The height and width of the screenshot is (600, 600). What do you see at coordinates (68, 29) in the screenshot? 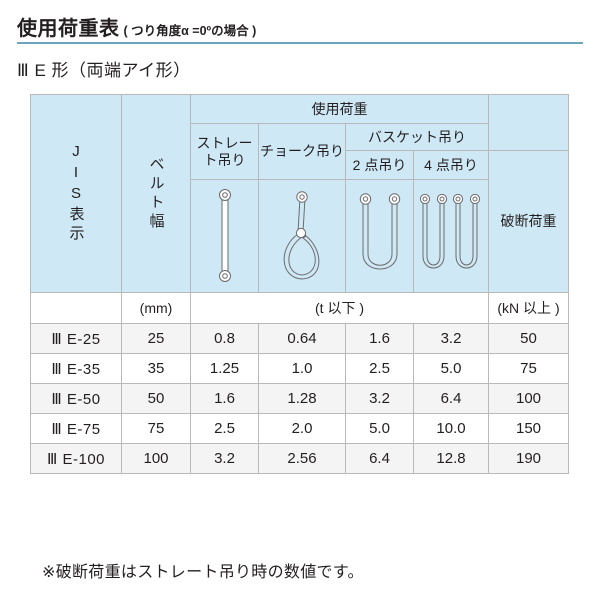
I see `title-main: 使用荷重表` at bounding box center [68, 29].